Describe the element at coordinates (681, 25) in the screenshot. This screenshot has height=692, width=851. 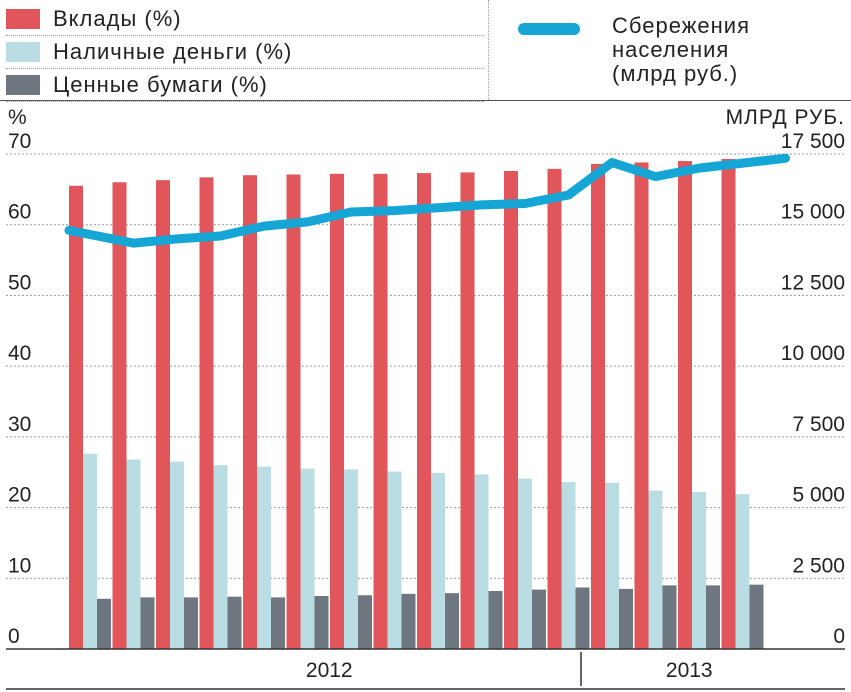
I see `legend-label-savings-line1: Сбережения` at that location.